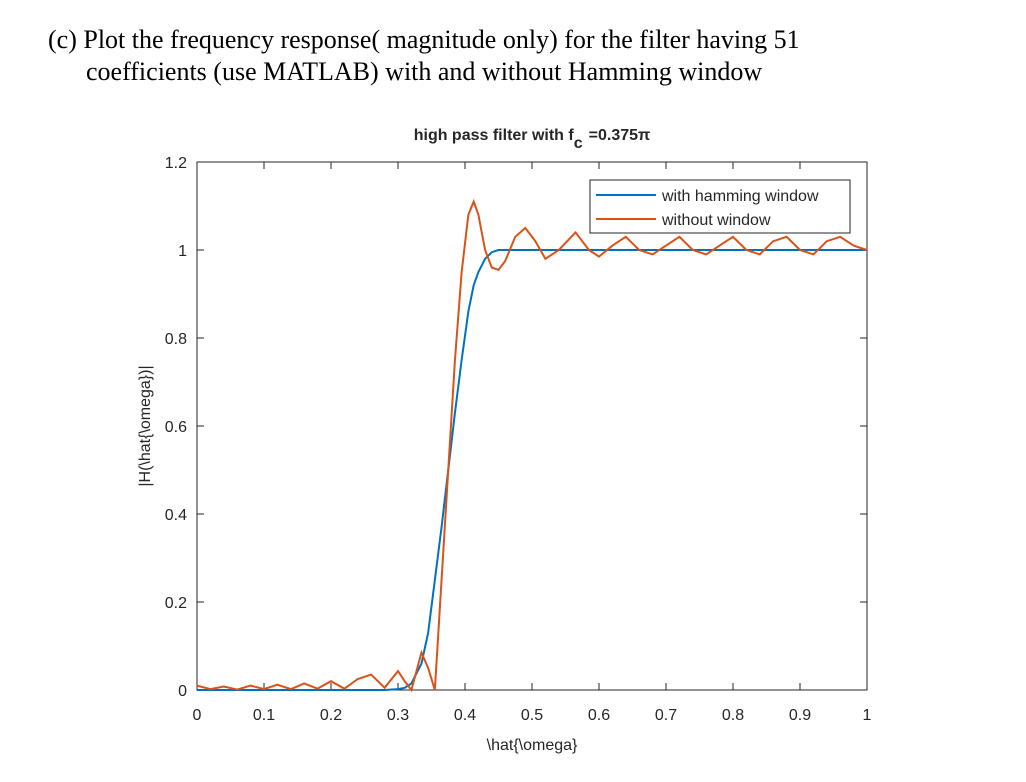 This screenshot has height=782, width=1026. Describe the element at coordinates (733, 715) in the screenshot. I see `x-tick-label: 0.8` at that location.